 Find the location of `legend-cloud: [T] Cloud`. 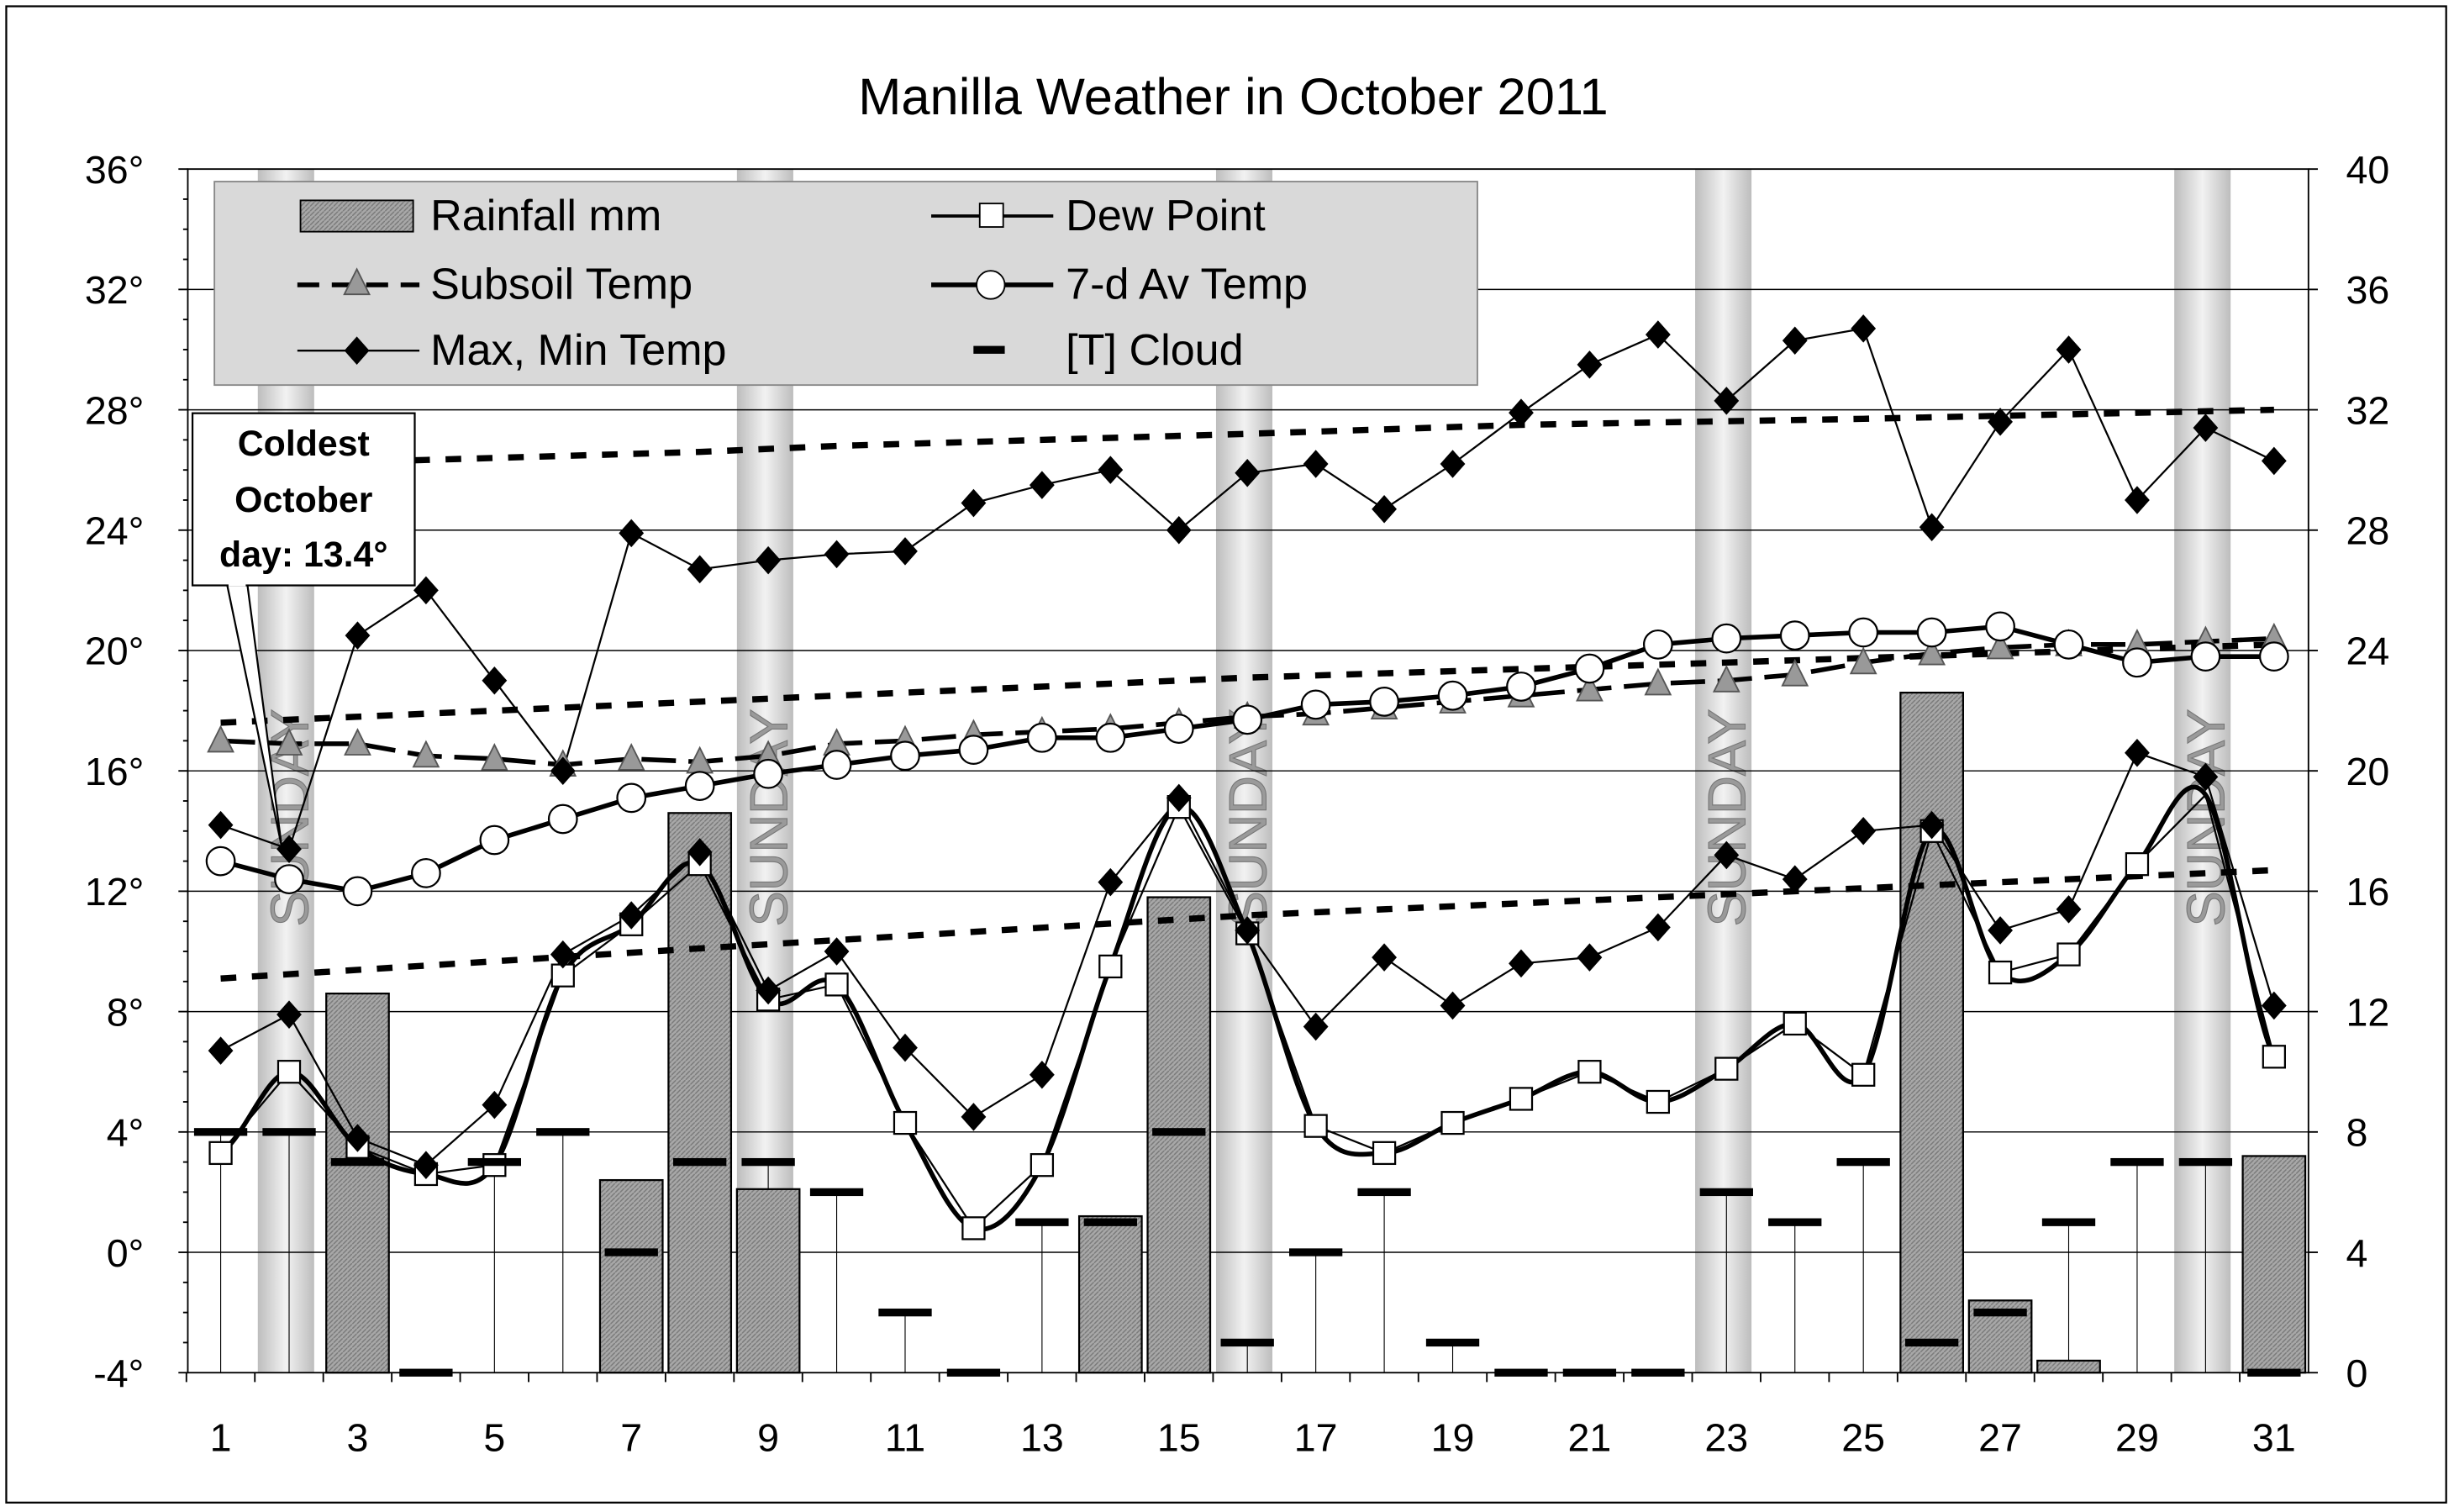

legend-cloud: [T] Cloud is located at coordinates (1154, 350).